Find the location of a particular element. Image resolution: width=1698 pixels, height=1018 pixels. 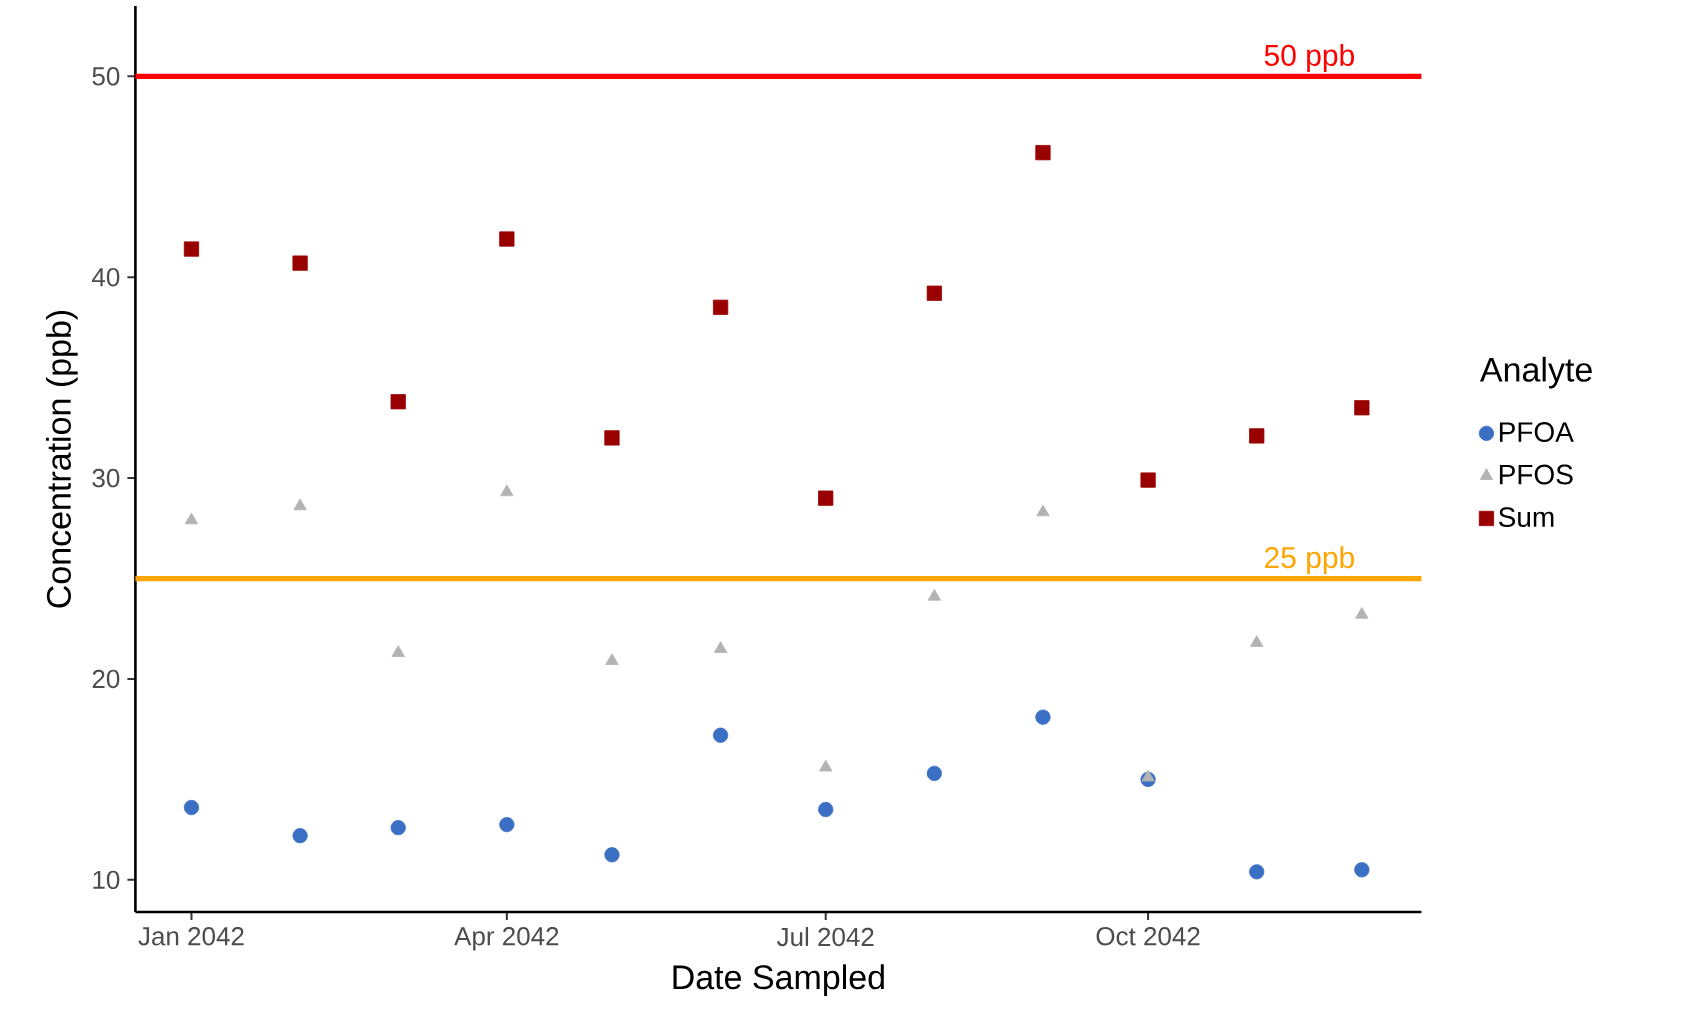

y-axis-title: Concentration (ppb) is located at coordinates (62, 459).